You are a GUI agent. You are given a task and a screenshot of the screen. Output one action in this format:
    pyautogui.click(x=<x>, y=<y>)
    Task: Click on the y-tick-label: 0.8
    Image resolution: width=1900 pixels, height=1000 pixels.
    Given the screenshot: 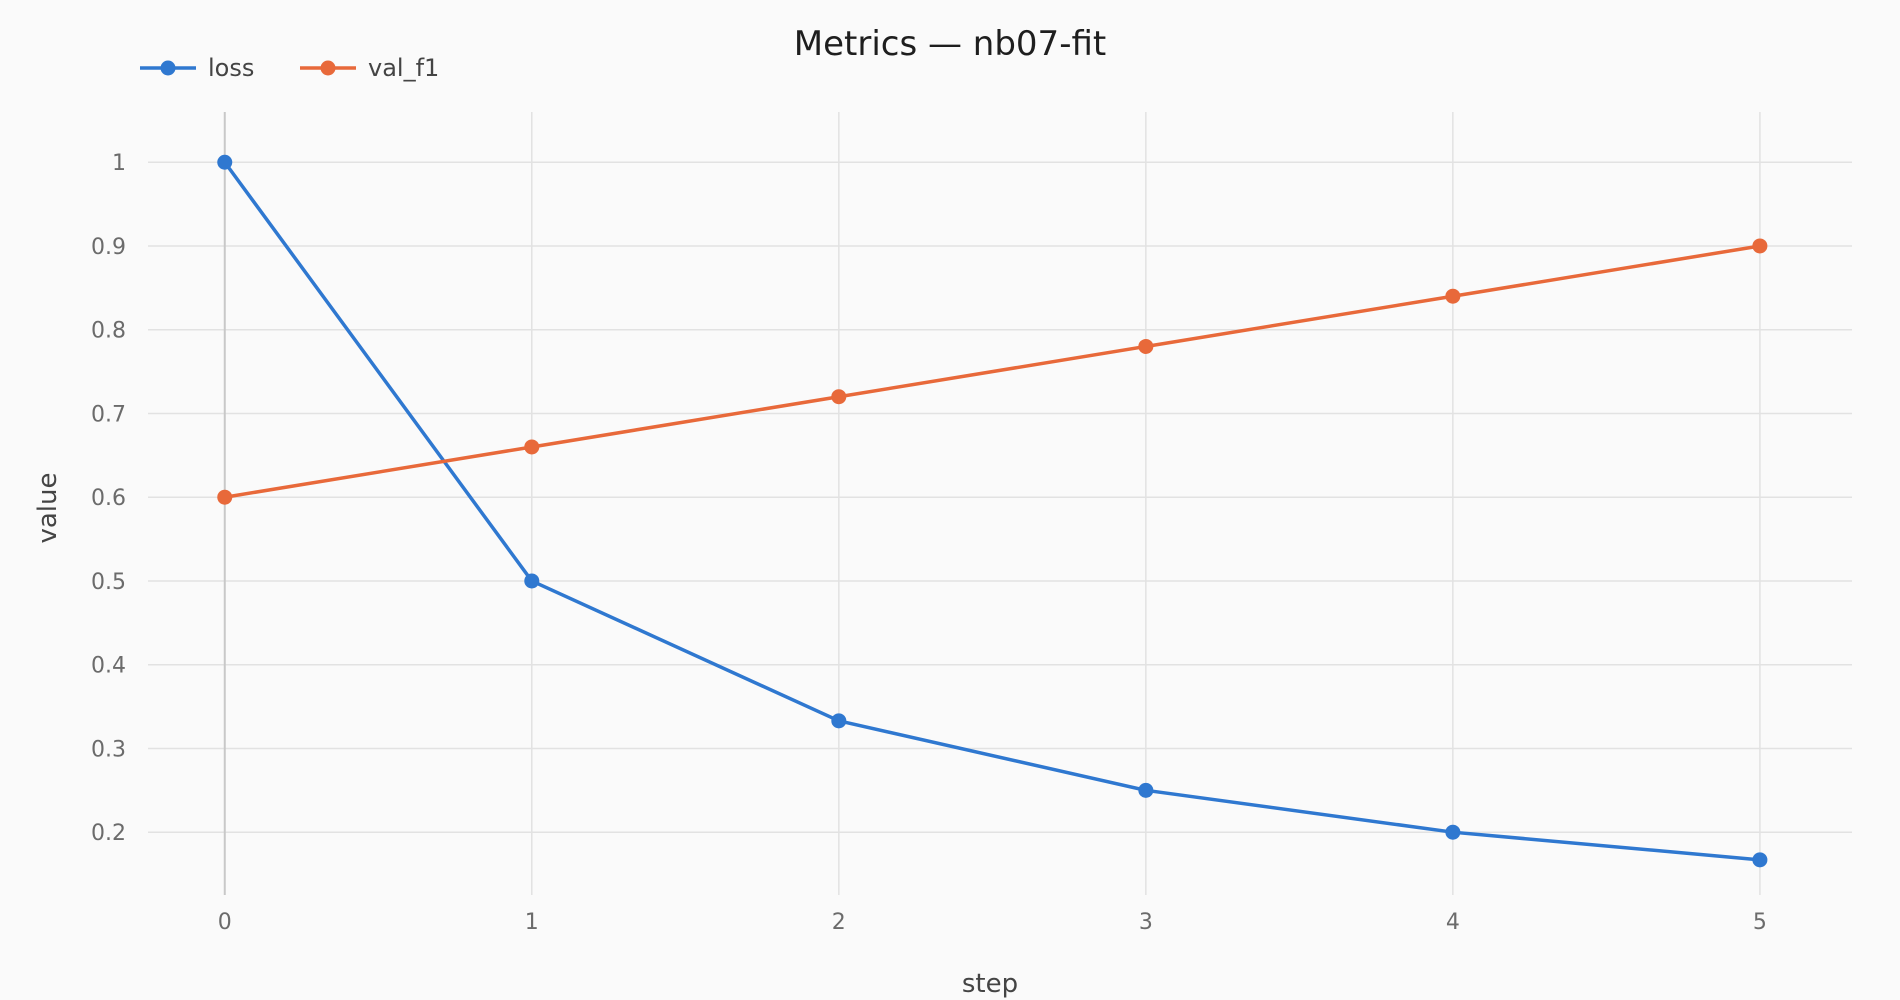 What is the action you would take?
    pyautogui.click(x=108, y=331)
    